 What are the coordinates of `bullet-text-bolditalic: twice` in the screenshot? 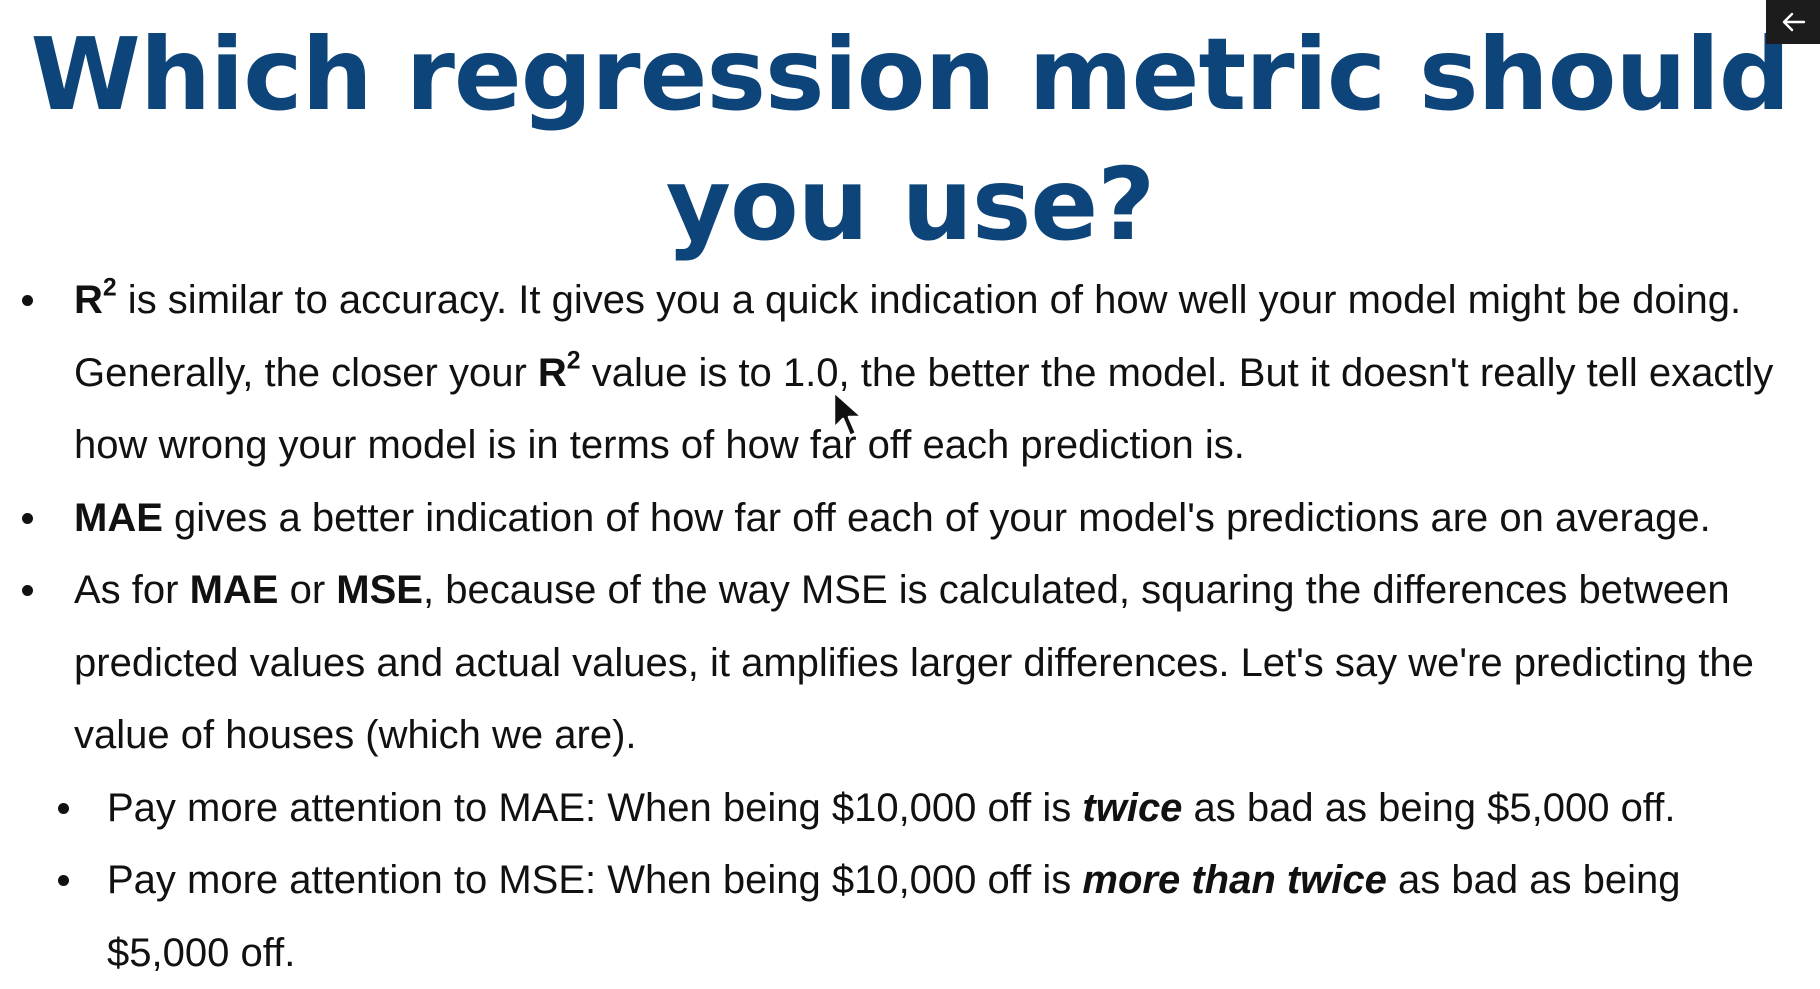 It's located at (1132, 807).